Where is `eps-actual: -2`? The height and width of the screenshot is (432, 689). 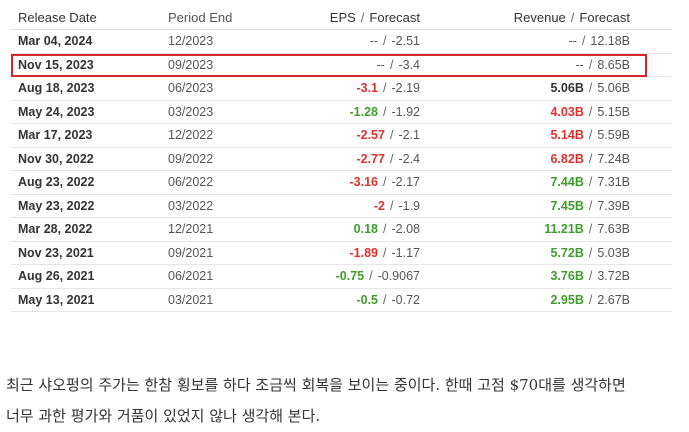 eps-actual: -2 is located at coordinates (379, 205).